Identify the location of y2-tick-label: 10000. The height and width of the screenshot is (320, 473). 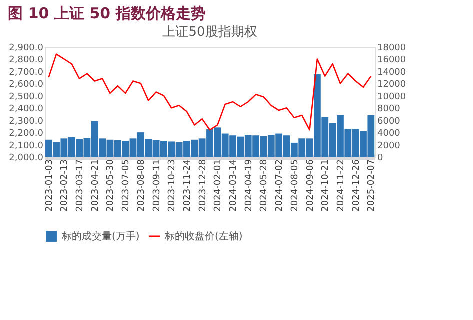
(392, 97).